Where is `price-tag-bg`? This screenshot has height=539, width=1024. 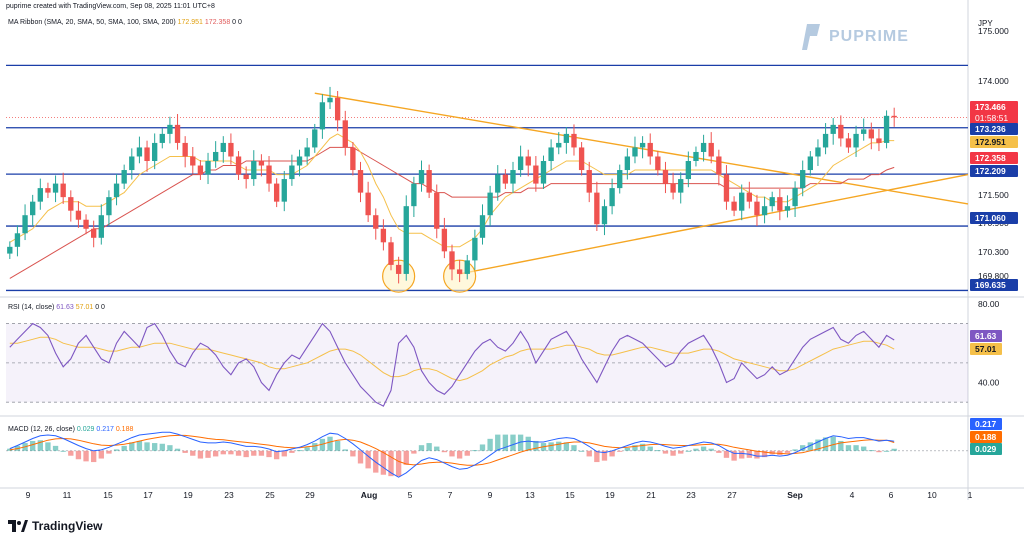 price-tag-bg is located at coordinates (994, 285).